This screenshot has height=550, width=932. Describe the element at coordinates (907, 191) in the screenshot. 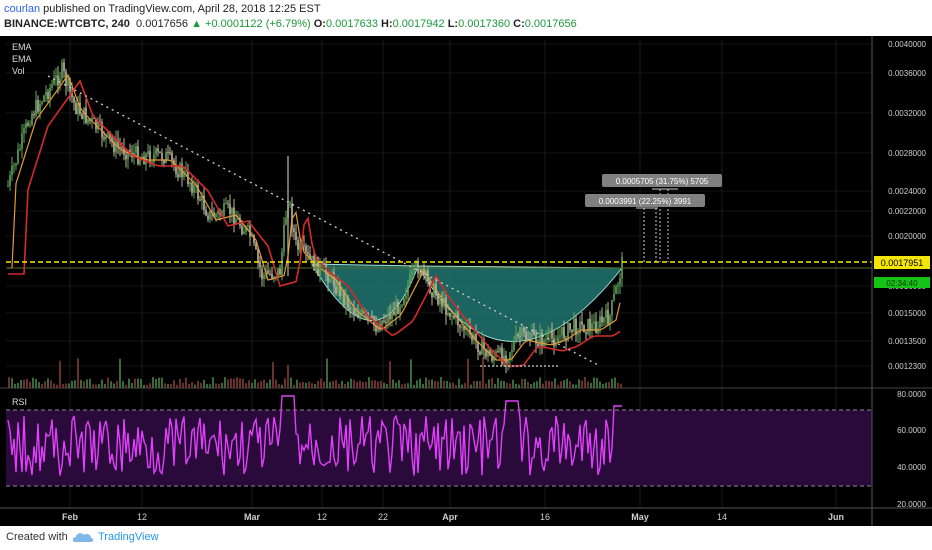

I see `price-tick-label: 0.0024000` at that location.